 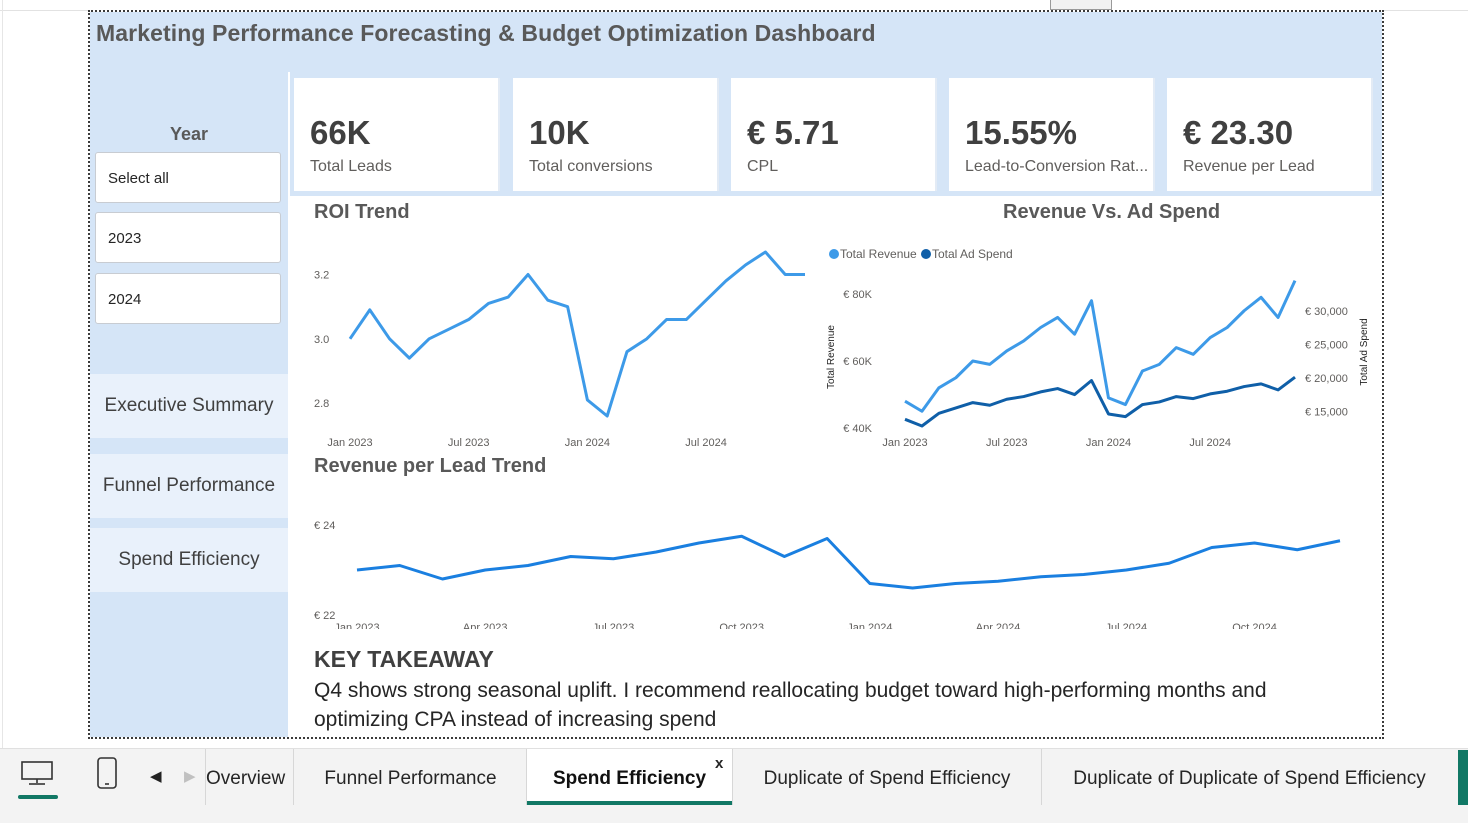 I want to click on rev-ytick-right: € 25,000, so click(x=1326, y=345).